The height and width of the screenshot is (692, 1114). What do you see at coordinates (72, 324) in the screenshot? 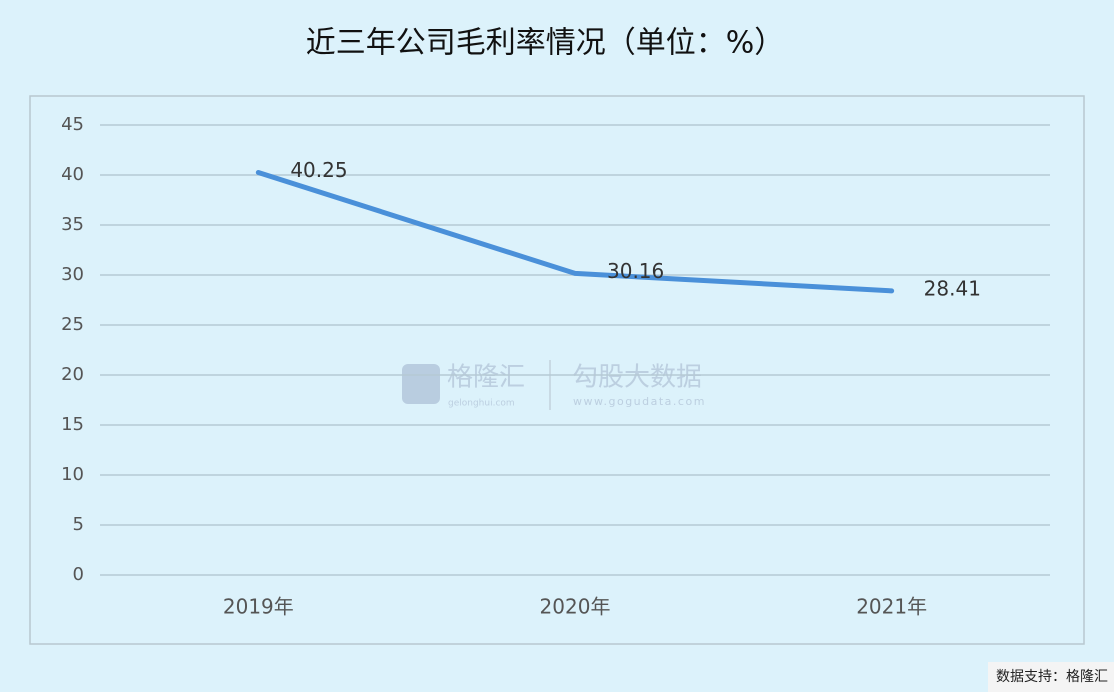
I see `y-tick-label: 25` at bounding box center [72, 324].